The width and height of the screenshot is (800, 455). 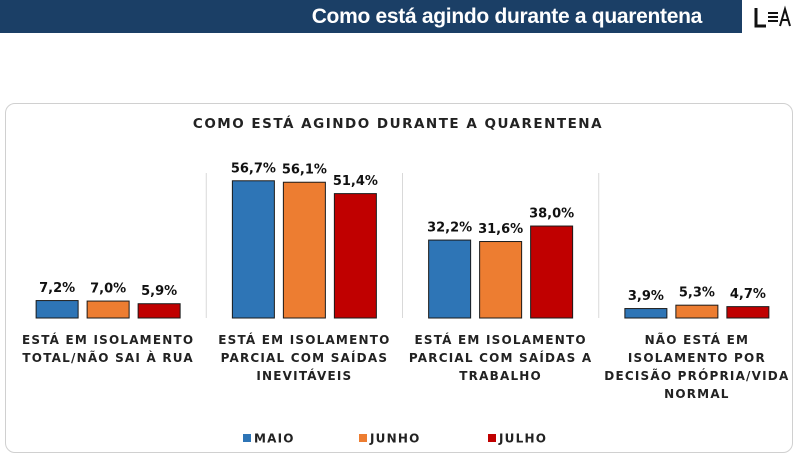 What do you see at coordinates (159, 291) in the screenshot?
I see `value-label: 5,9%` at bounding box center [159, 291].